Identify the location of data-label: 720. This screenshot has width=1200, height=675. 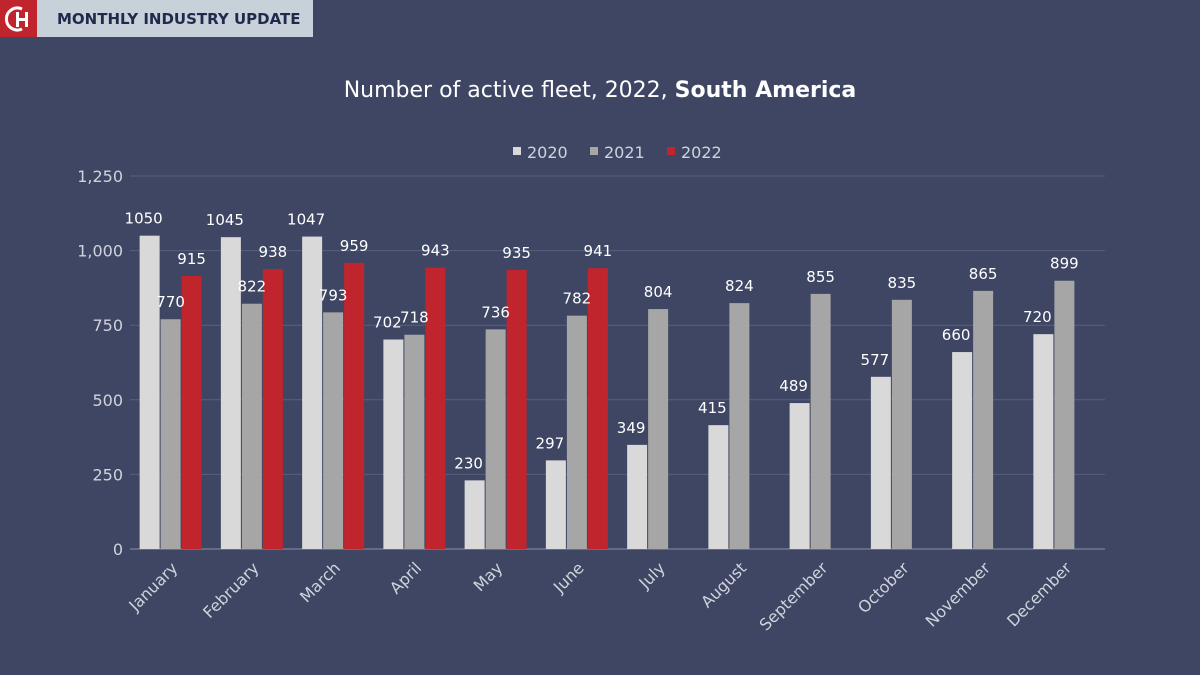
(1037, 317).